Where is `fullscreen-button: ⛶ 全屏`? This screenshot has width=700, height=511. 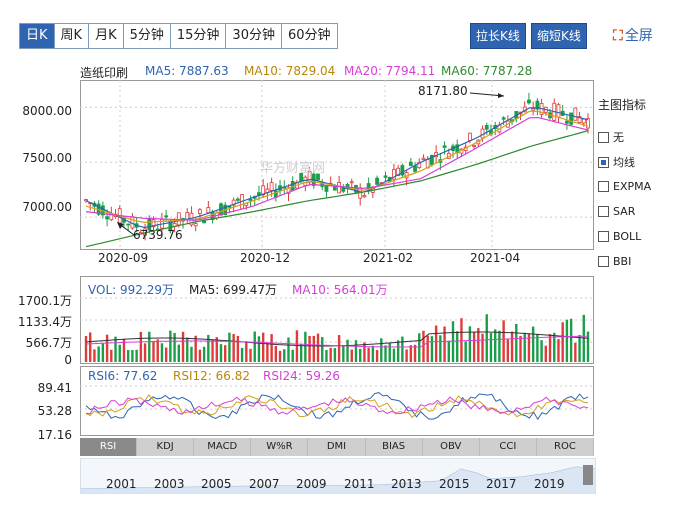
fullscreen-button: ⛶ 全屏 is located at coordinates (633, 36).